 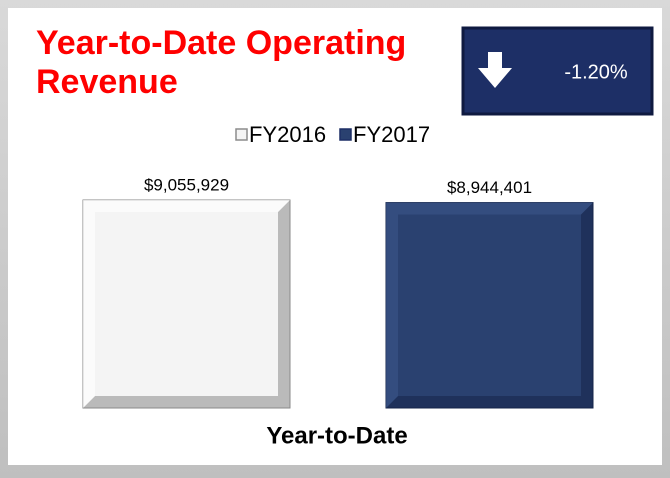 I want to click on value-label: $9,055,929, so click(x=186, y=184).